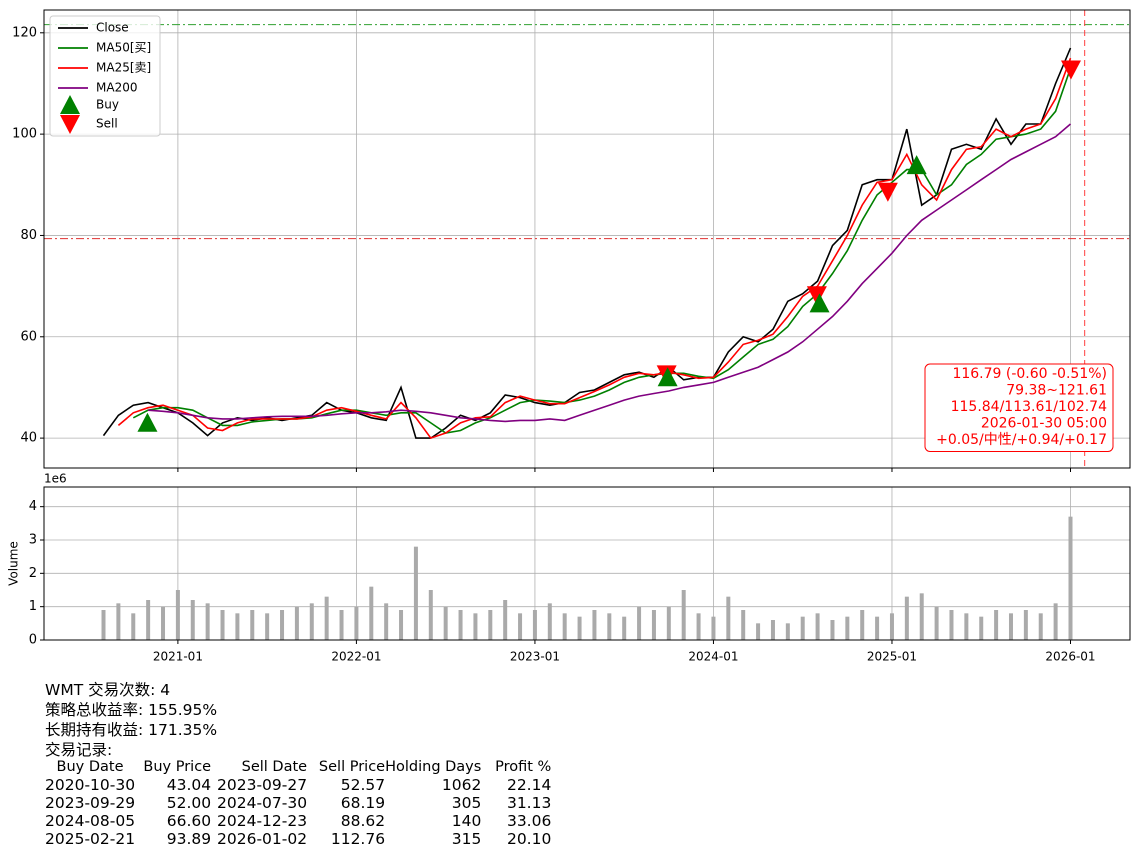  I want to click on legend-label: MA200, so click(116, 88).